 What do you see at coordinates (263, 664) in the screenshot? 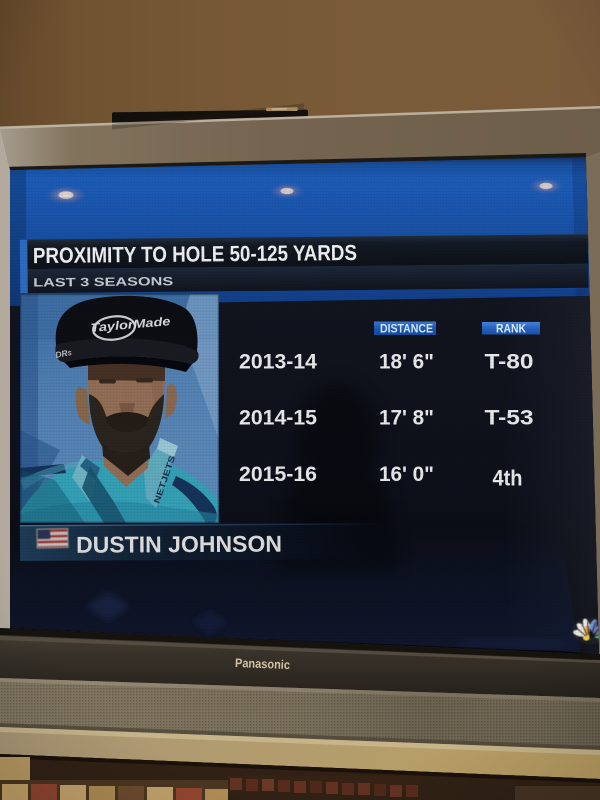
I see `svg-text: Panasonic` at bounding box center [263, 664].